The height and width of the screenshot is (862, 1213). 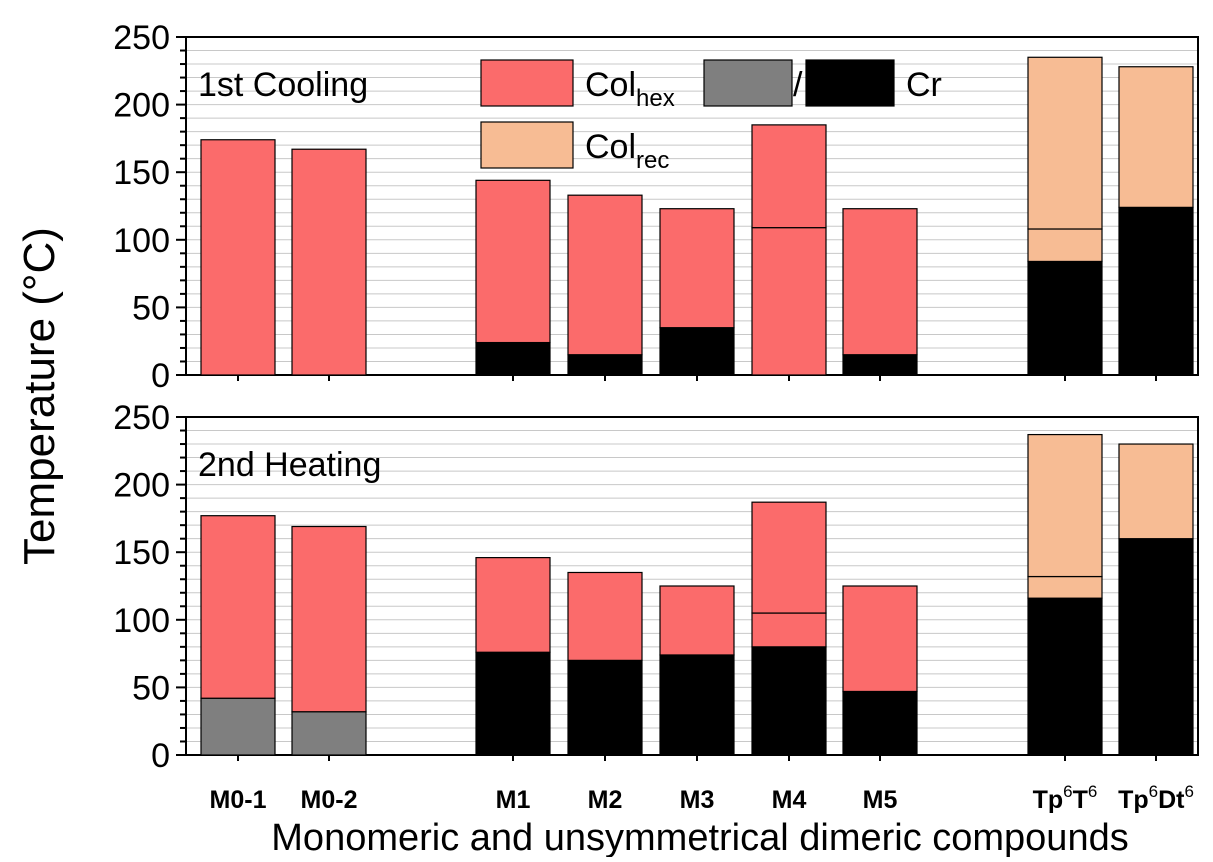 What do you see at coordinates (697, 800) in the screenshot?
I see `x-category-label: M3` at bounding box center [697, 800].